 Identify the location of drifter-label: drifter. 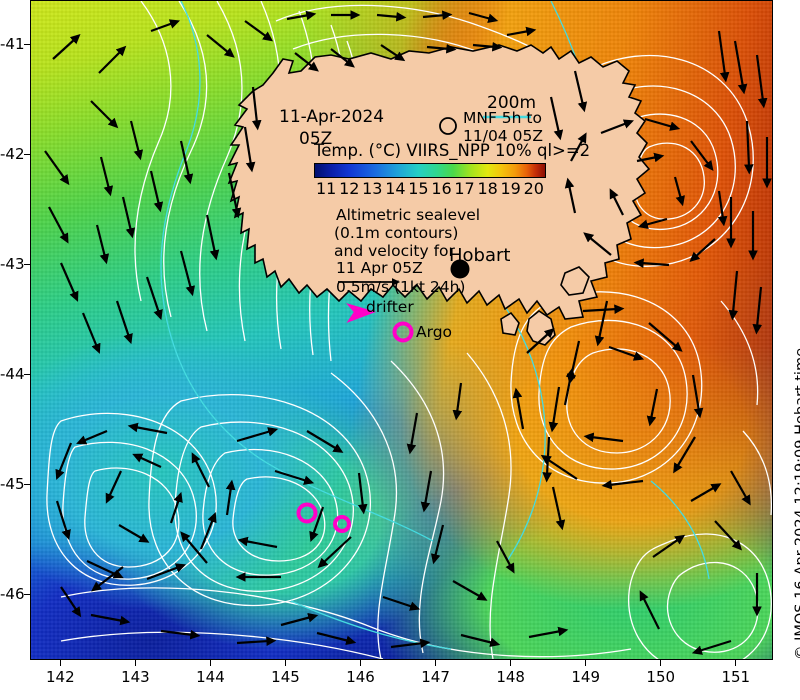
(390, 307).